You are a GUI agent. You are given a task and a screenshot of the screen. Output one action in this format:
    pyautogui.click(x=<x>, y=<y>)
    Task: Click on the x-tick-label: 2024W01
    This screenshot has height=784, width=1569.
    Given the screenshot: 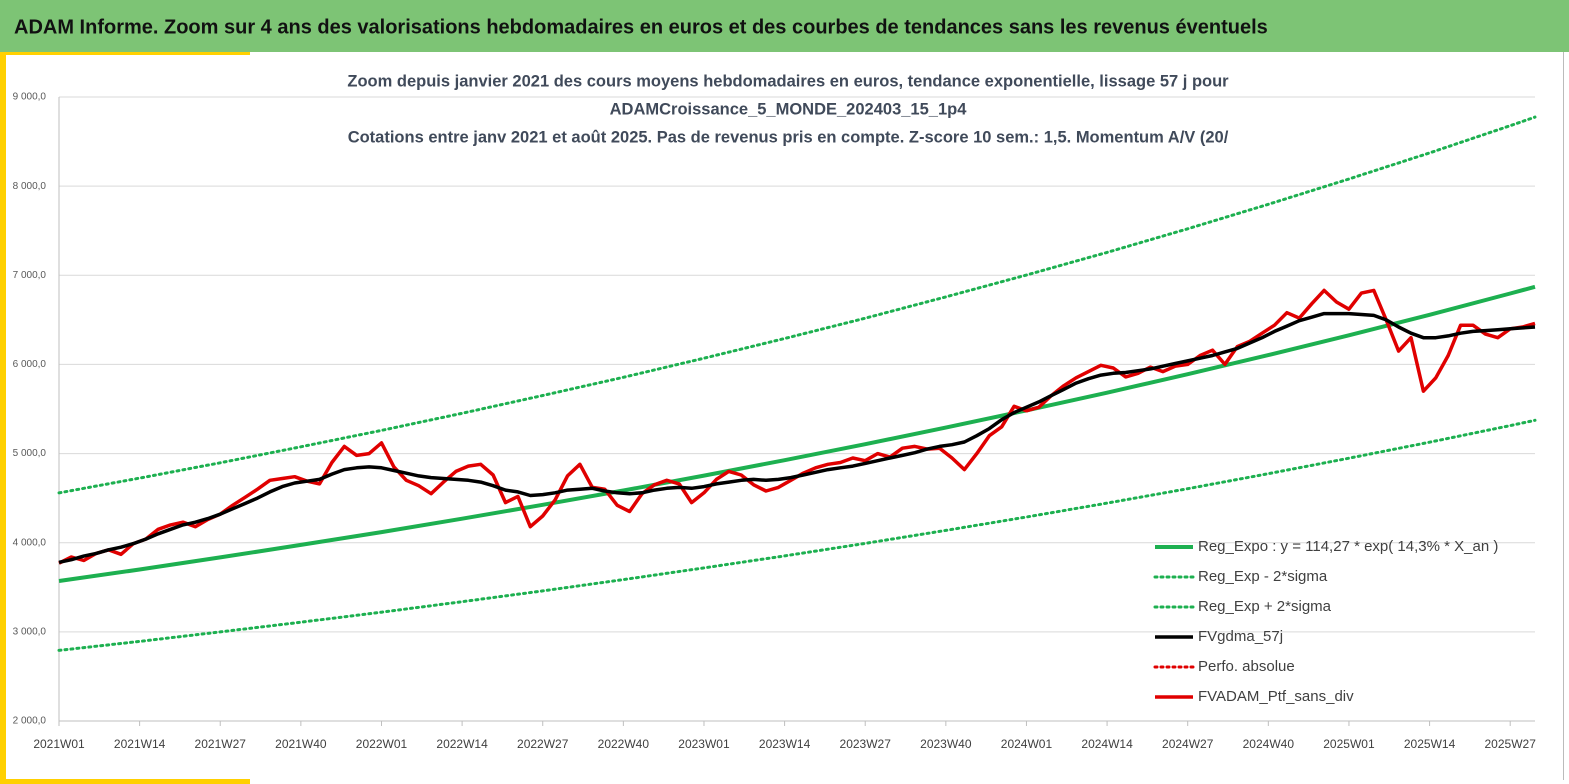 What is the action you would take?
    pyautogui.click(x=1027, y=744)
    